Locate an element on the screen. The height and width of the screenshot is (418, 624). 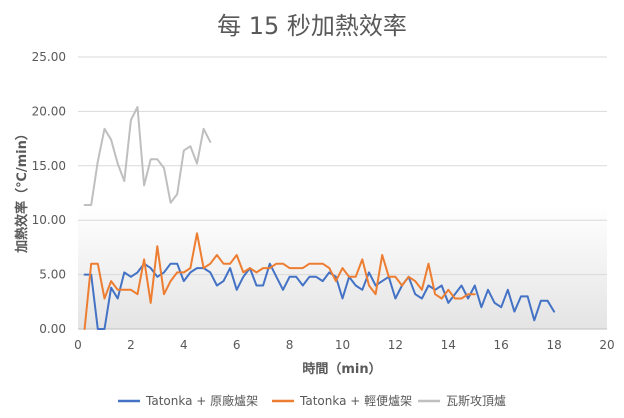
legend-label: Tatonka + 原廠爐架 is located at coordinates (201, 400).